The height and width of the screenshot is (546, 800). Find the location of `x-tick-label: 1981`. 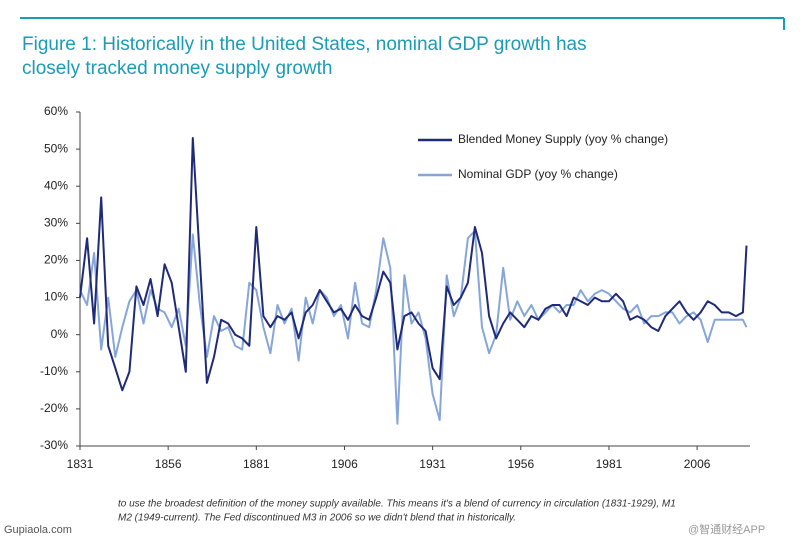

x-tick-label: 1981 is located at coordinates (609, 464).